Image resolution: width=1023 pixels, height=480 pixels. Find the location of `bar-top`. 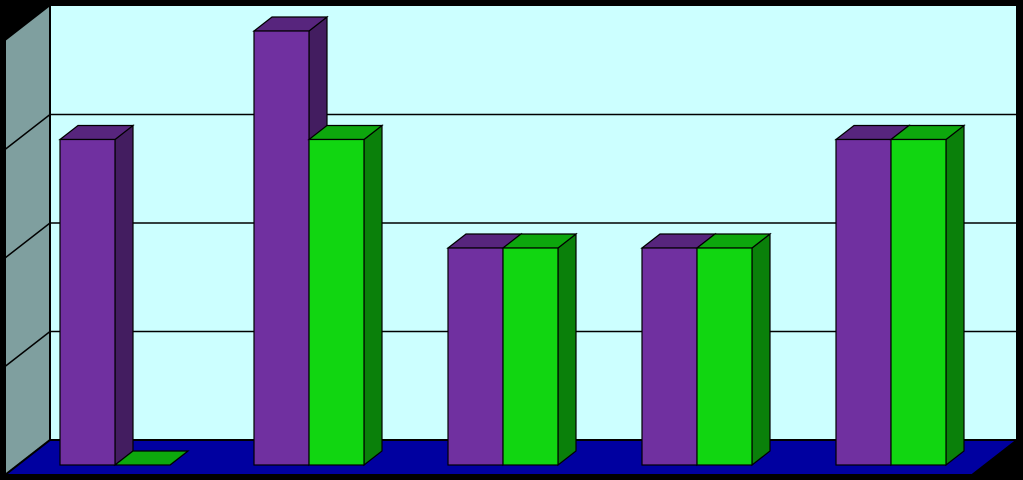

bar-top is located at coordinates (151, 458).